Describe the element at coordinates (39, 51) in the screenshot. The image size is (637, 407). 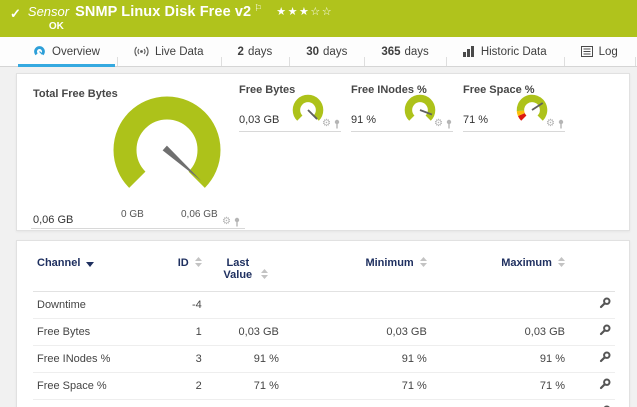
I see `gauge-icon` at that location.